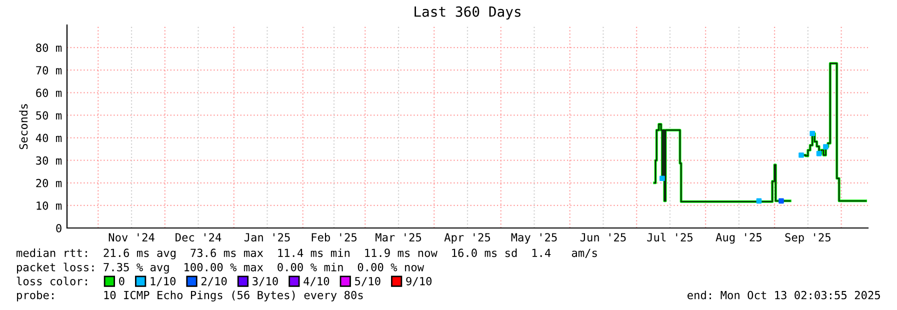 The width and height of the screenshot is (897, 310). What do you see at coordinates (367, 281) in the screenshot?
I see `legend-label: 5/10` at bounding box center [367, 281].